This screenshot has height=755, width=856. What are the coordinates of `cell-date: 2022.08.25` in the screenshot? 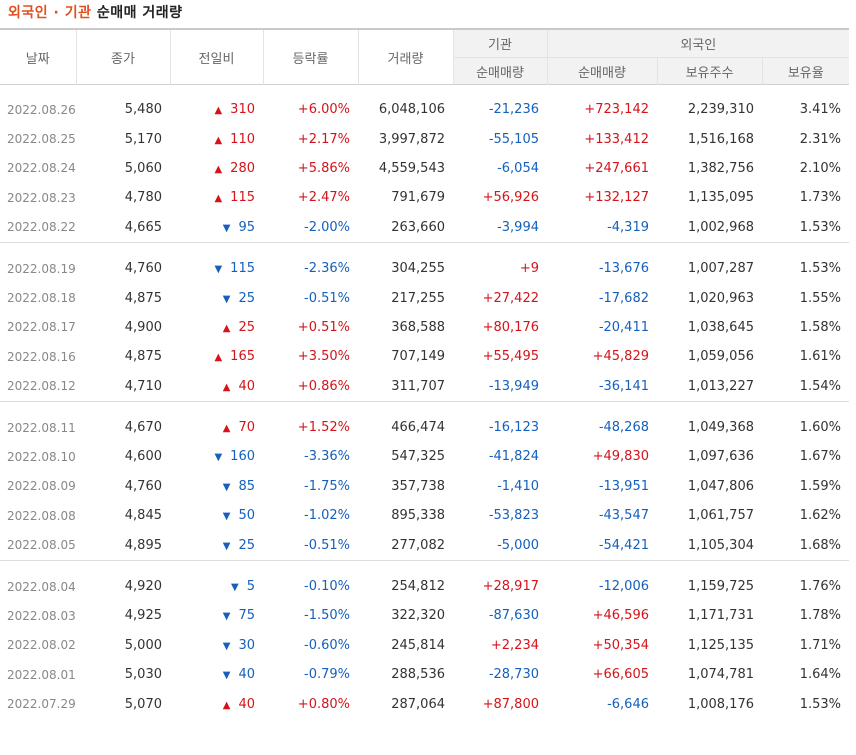 It's located at (41, 139).